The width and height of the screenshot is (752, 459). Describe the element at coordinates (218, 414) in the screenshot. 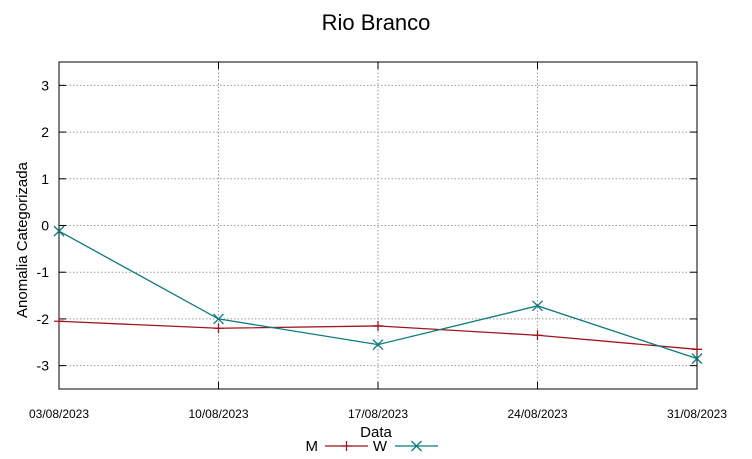

I see `x-tick-label: 10/08/2023` at that location.